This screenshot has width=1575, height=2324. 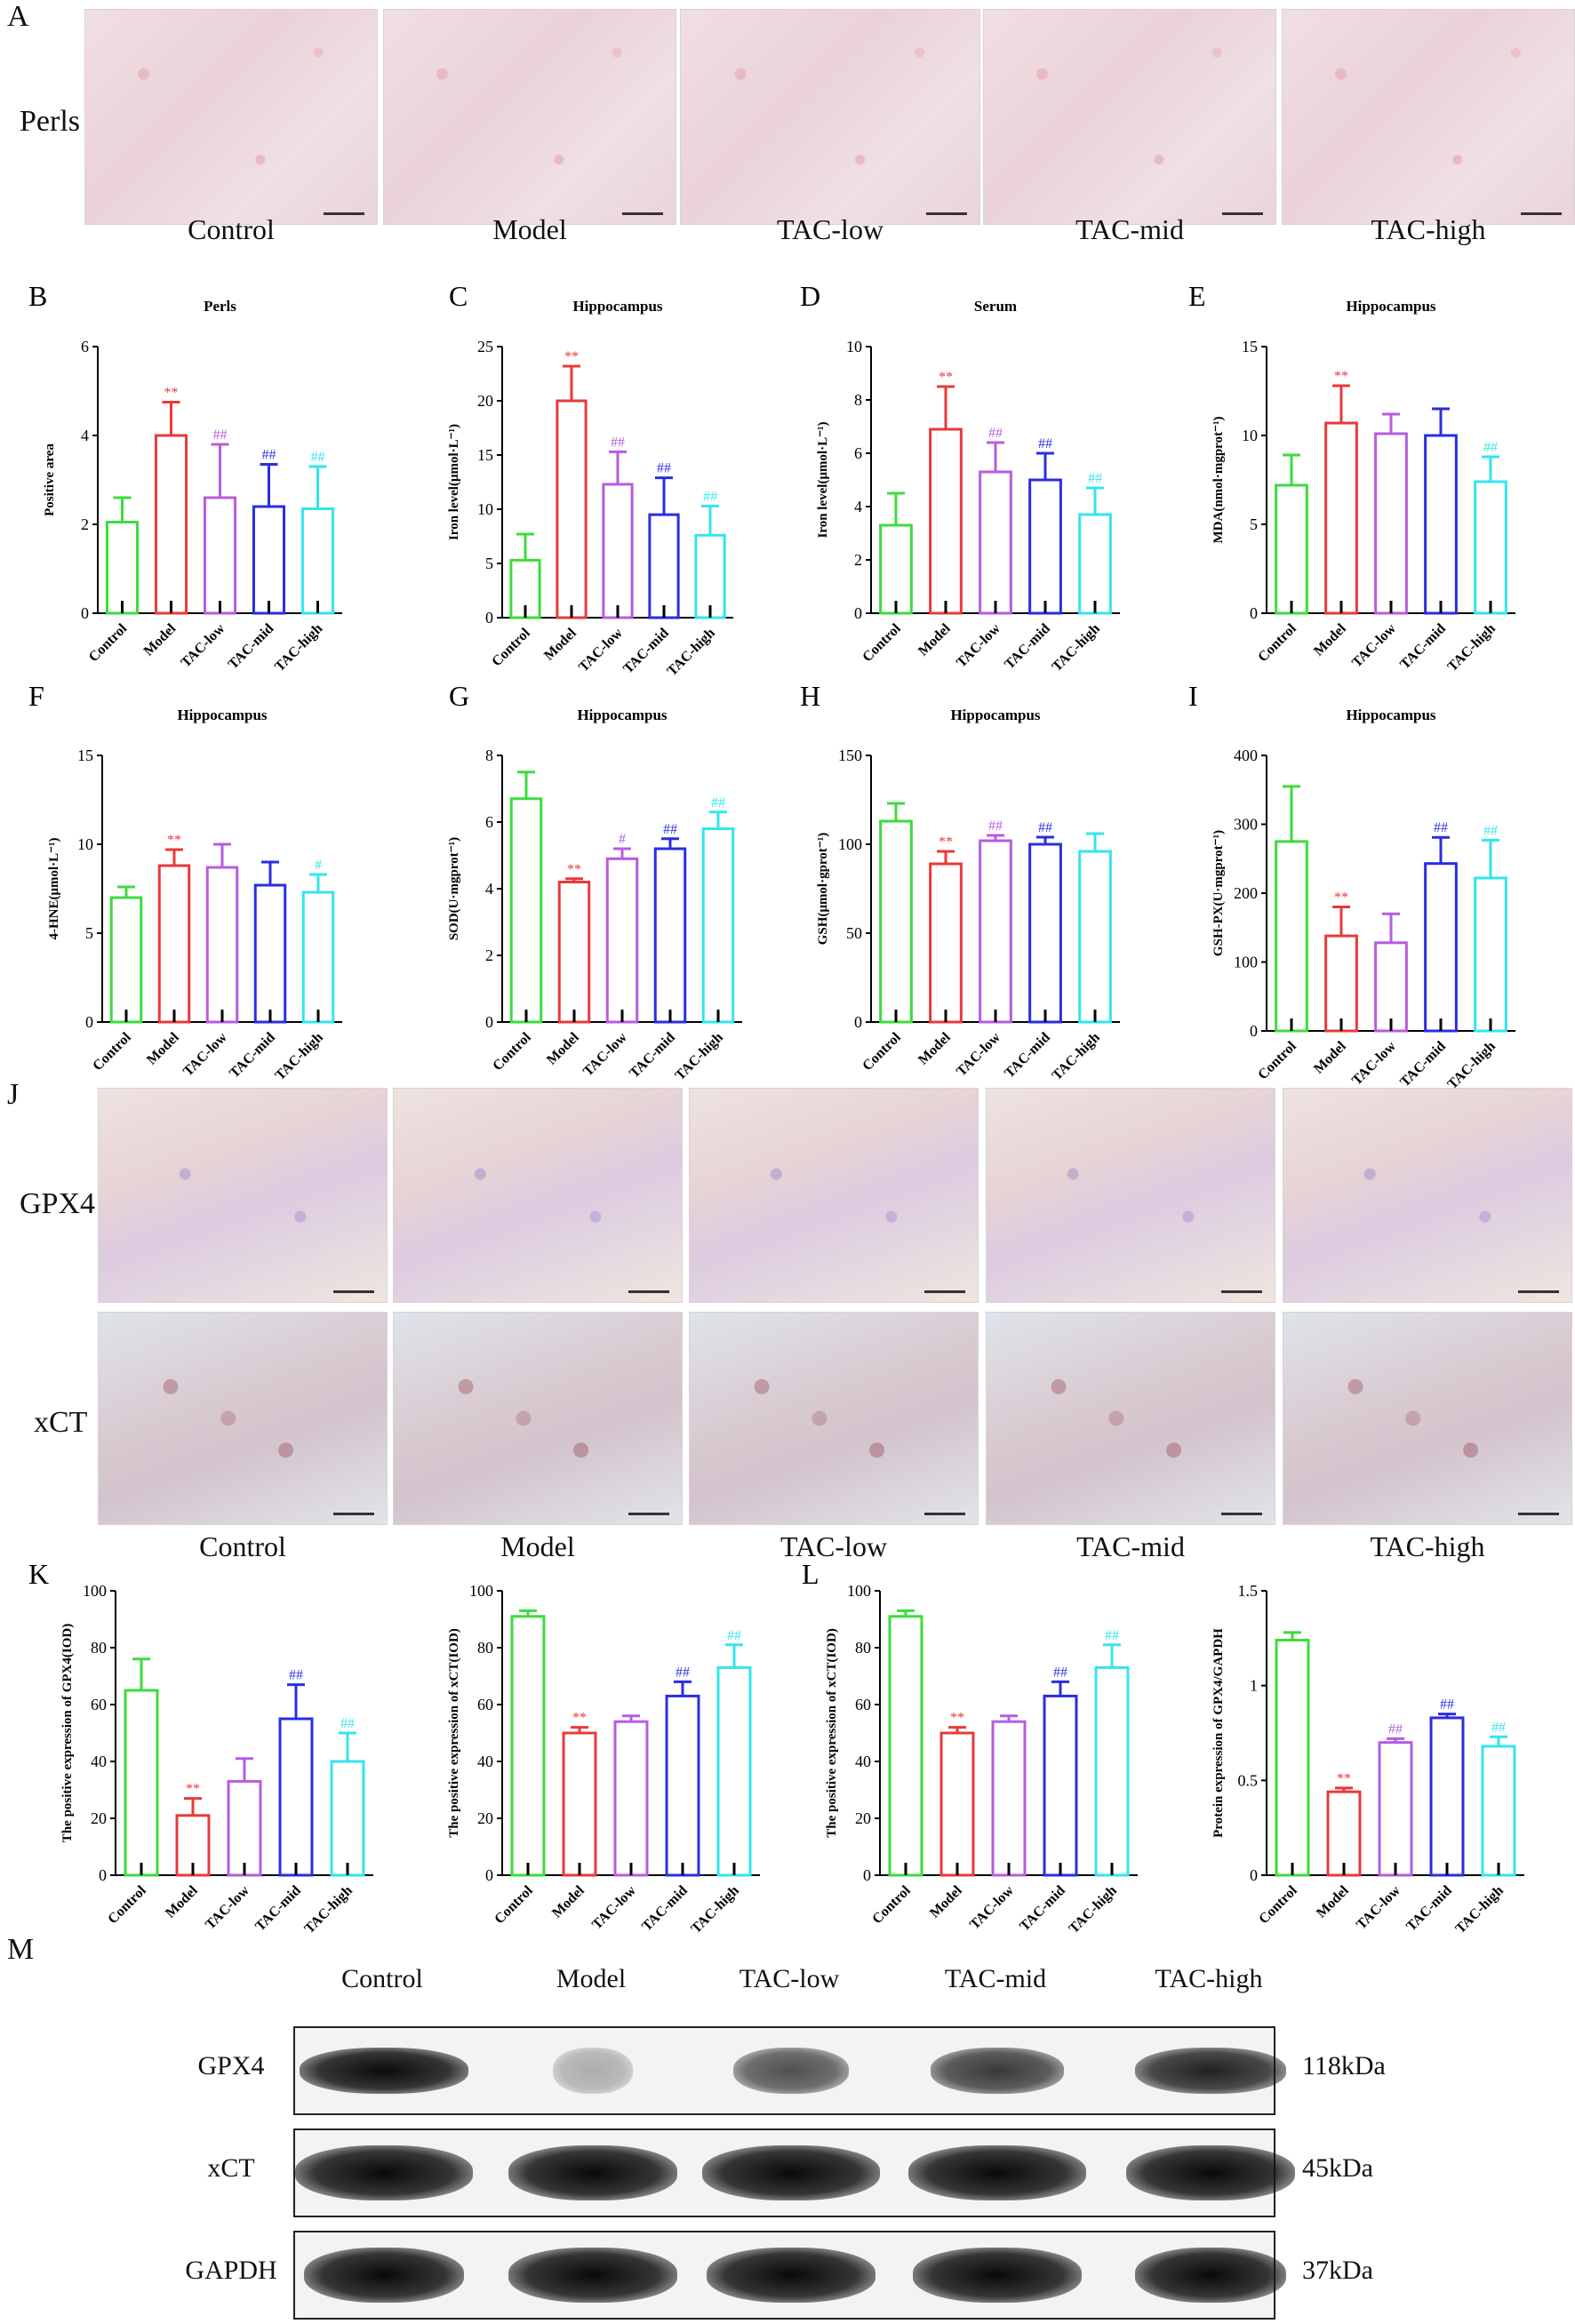 I want to click on xct-micrograph-tac-low, so click(x=834, y=1418).